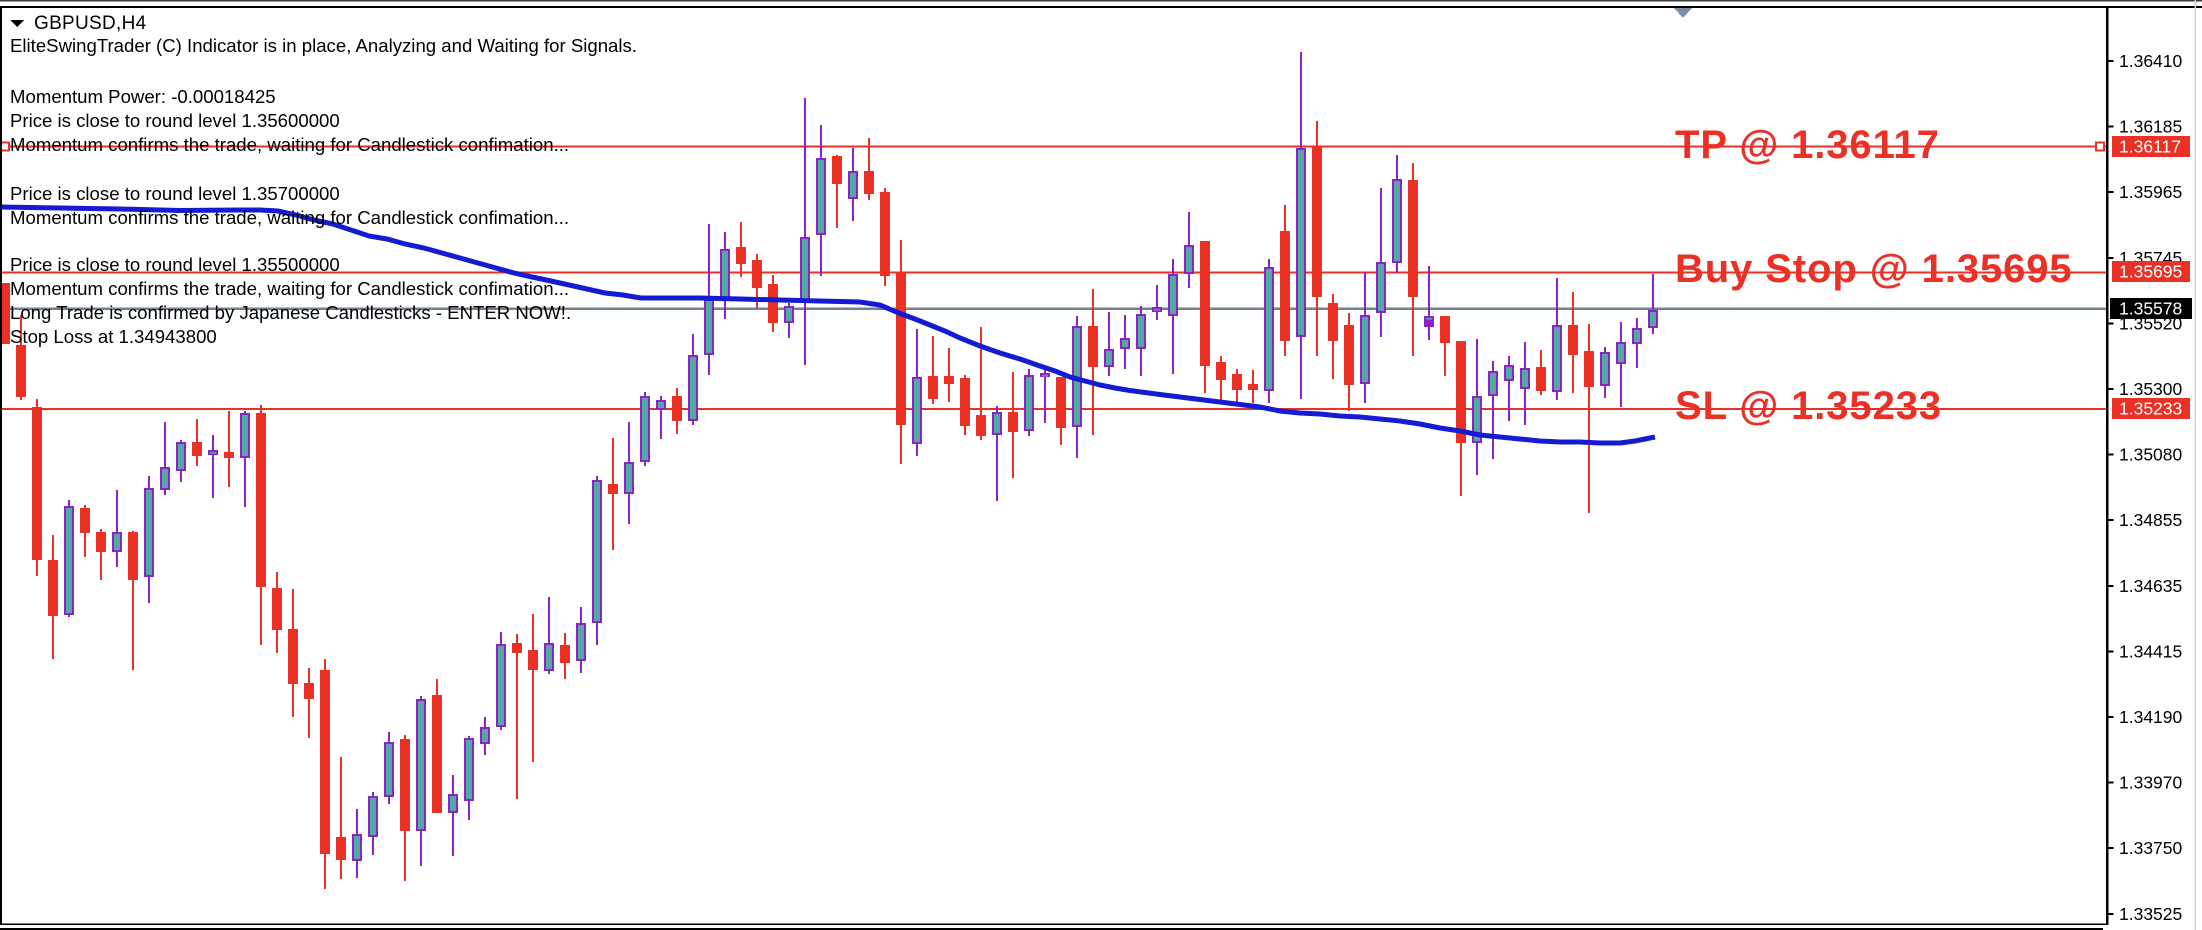 The height and width of the screenshot is (930, 2202). What do you see at coordinates (2151, 783) in the screenshot?
I see `svg-text: 1.33970` at bounding box center [2151, 783].